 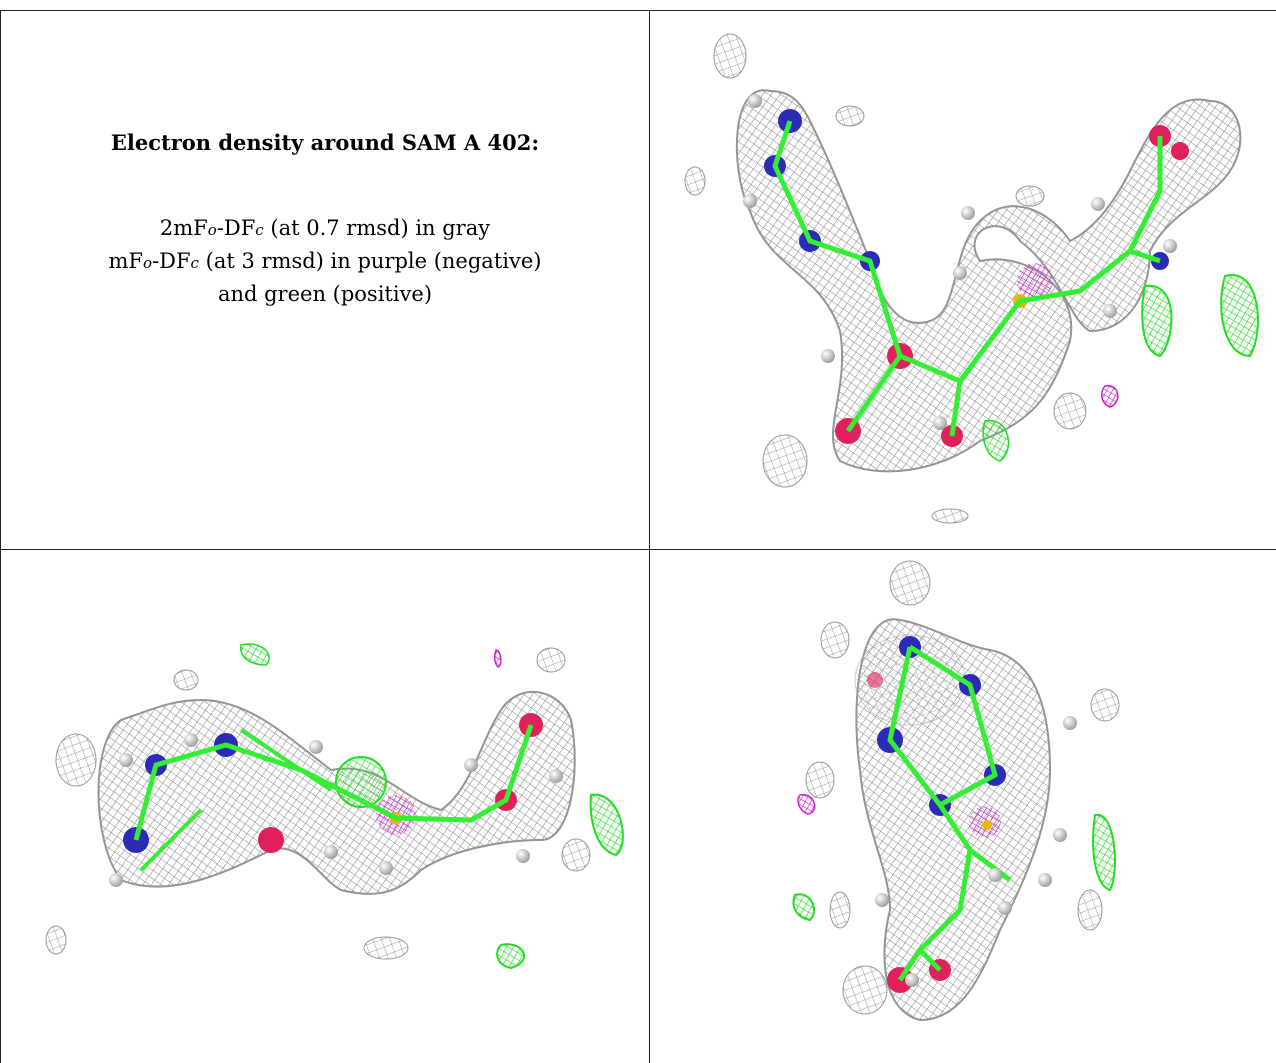 What do you see at coordinates (0, 536) in the screenshot?
I see `table-left-border` at bounding box center [0, 536].